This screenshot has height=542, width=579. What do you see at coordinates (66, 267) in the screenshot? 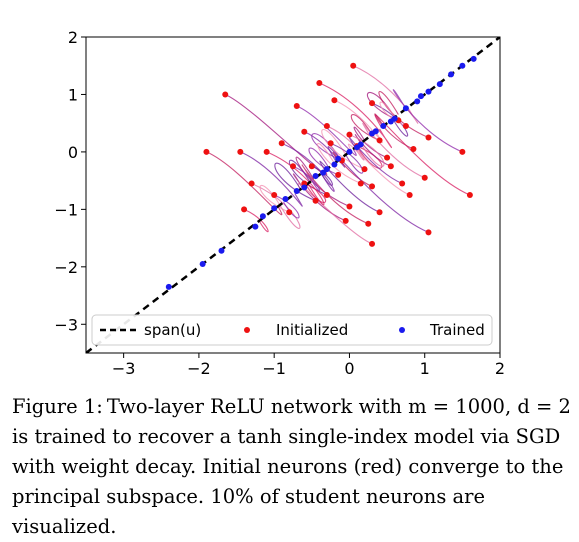
I see `y-tick-label: −2` at bounding box center [66, 267].